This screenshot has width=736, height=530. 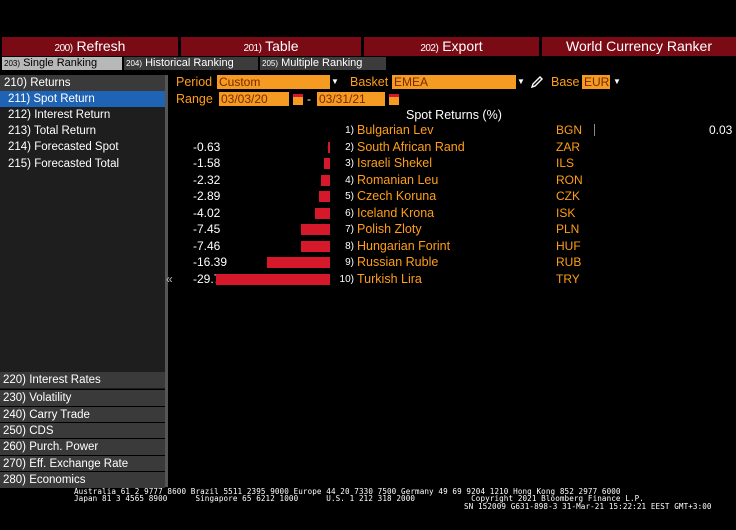 I want to click on export-label: Export, so click(x=462, y=46).